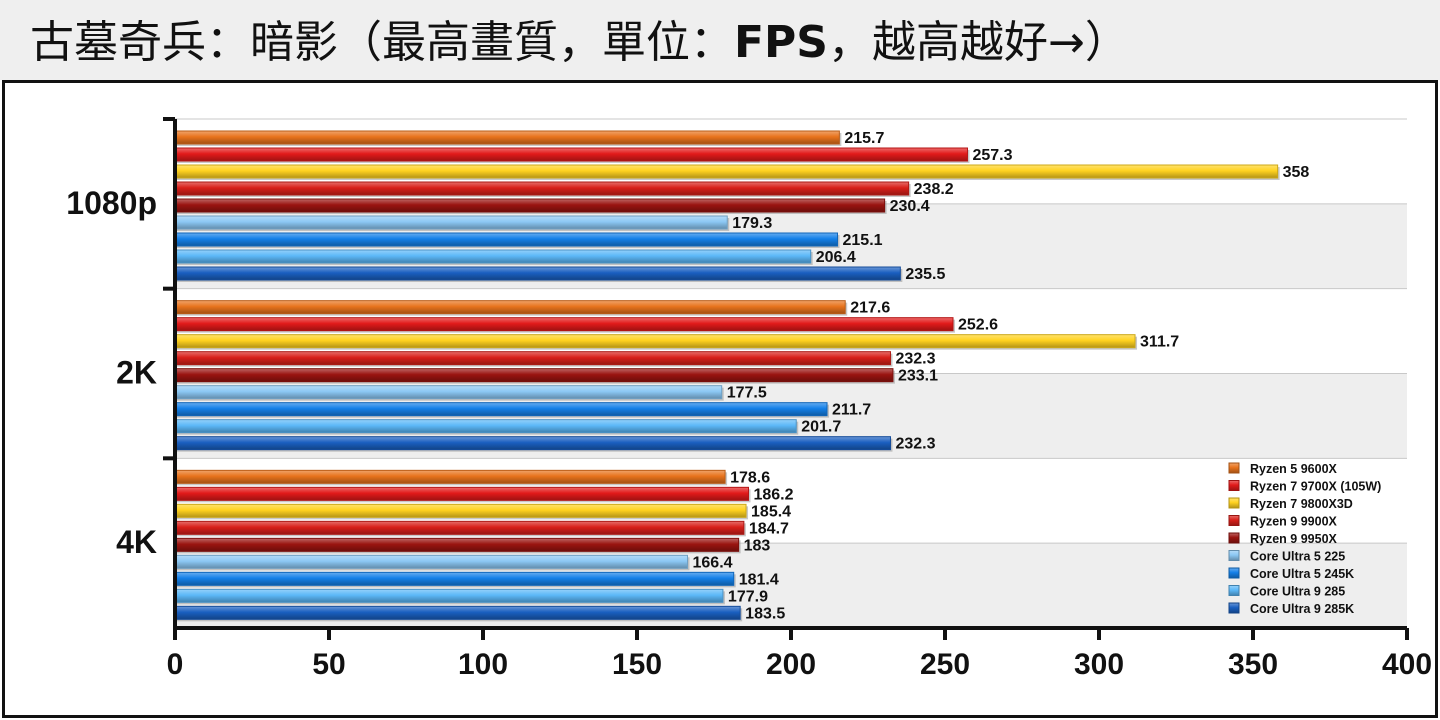 This screenshot has height=720, width=1440. Describe the element at coordinates (1294, 469) in the screenshot. I see `legend-label: Ryzen 5 9600X` at that location.